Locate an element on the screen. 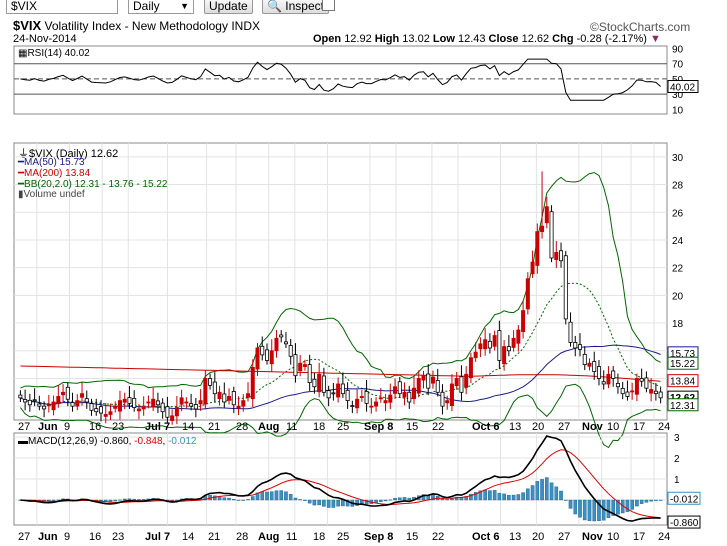 The width and height of the screenshot is (727, 546). macd-x-axis-label: Nov is located at coordinates (593, 537).